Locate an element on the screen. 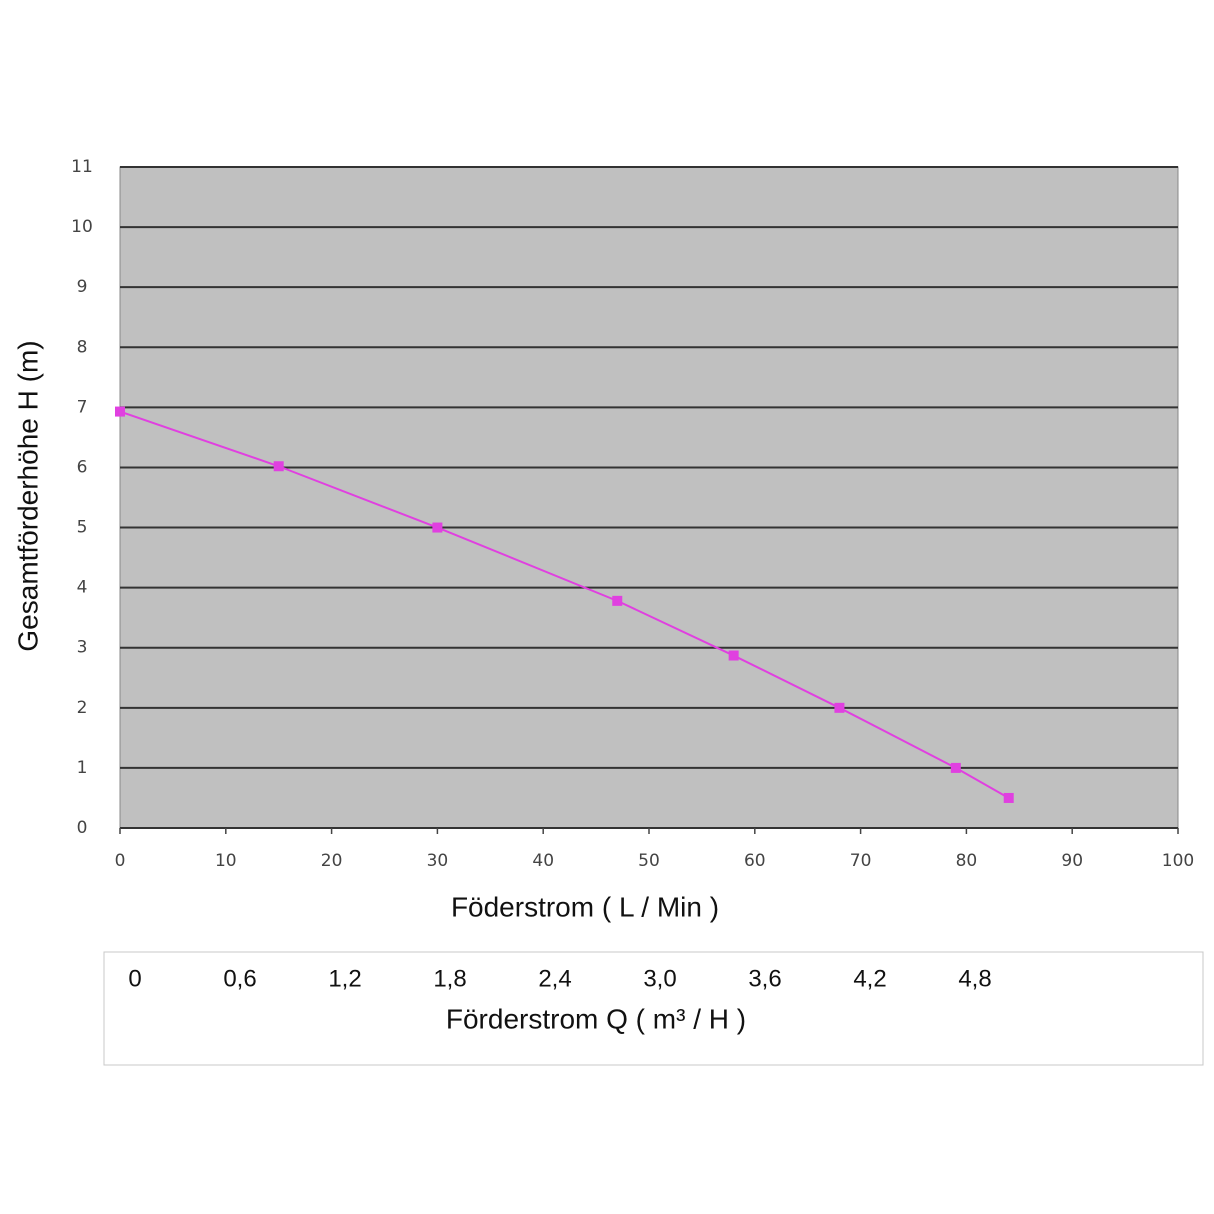 Image resolution: width=1214 pixels, height=1214 pixels. y-tick-label: 1 is located at coordinates (82, 768).